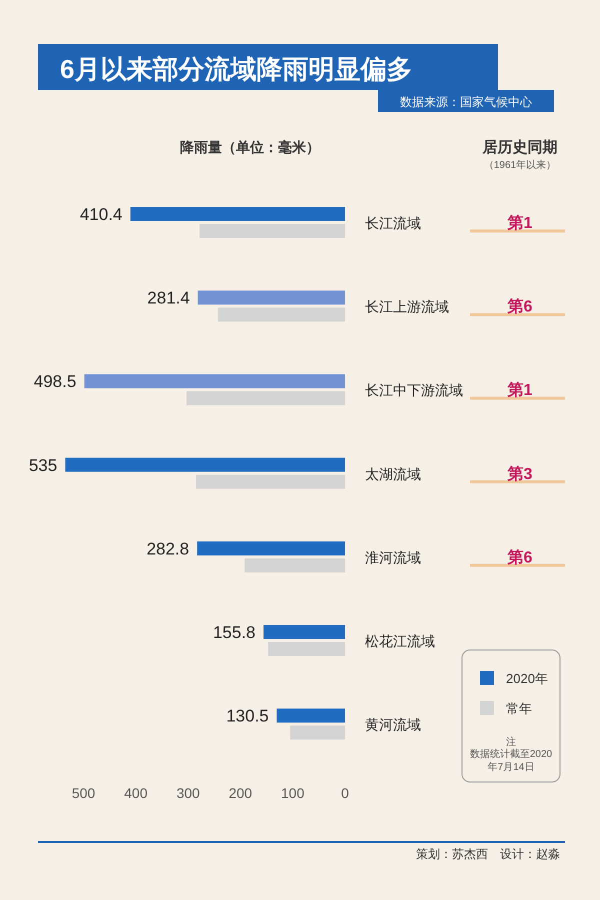 The width and height of the screenshot is (600, 900). What do you see at coordinates (527, 678) in the screenshot?
I see `legend-label: 2020年` at bounding box center [527, 678].